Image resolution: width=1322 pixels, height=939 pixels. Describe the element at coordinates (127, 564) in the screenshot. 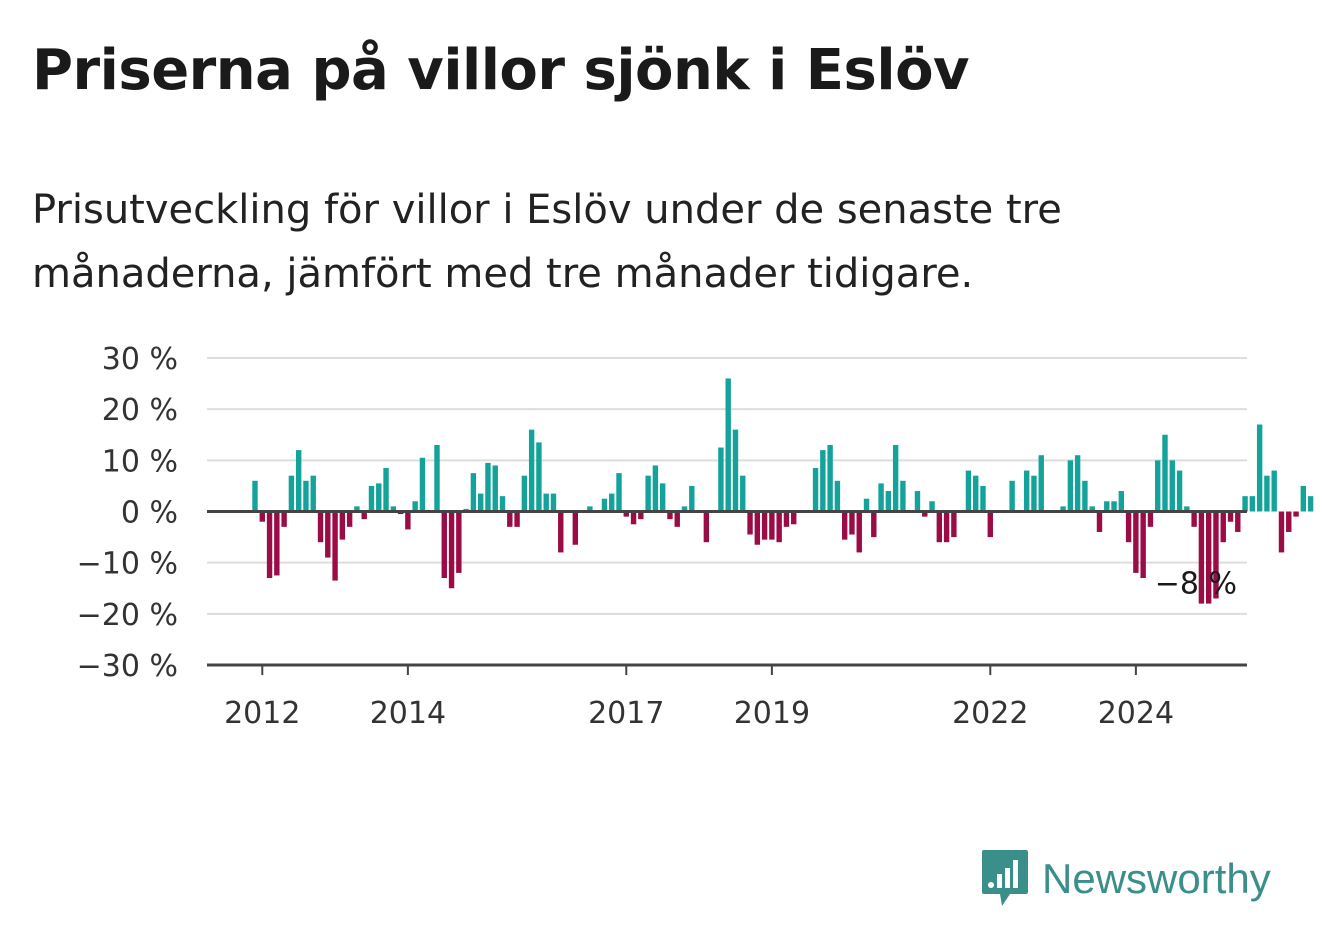

I see `y-tick-label: −10 %` at that location.